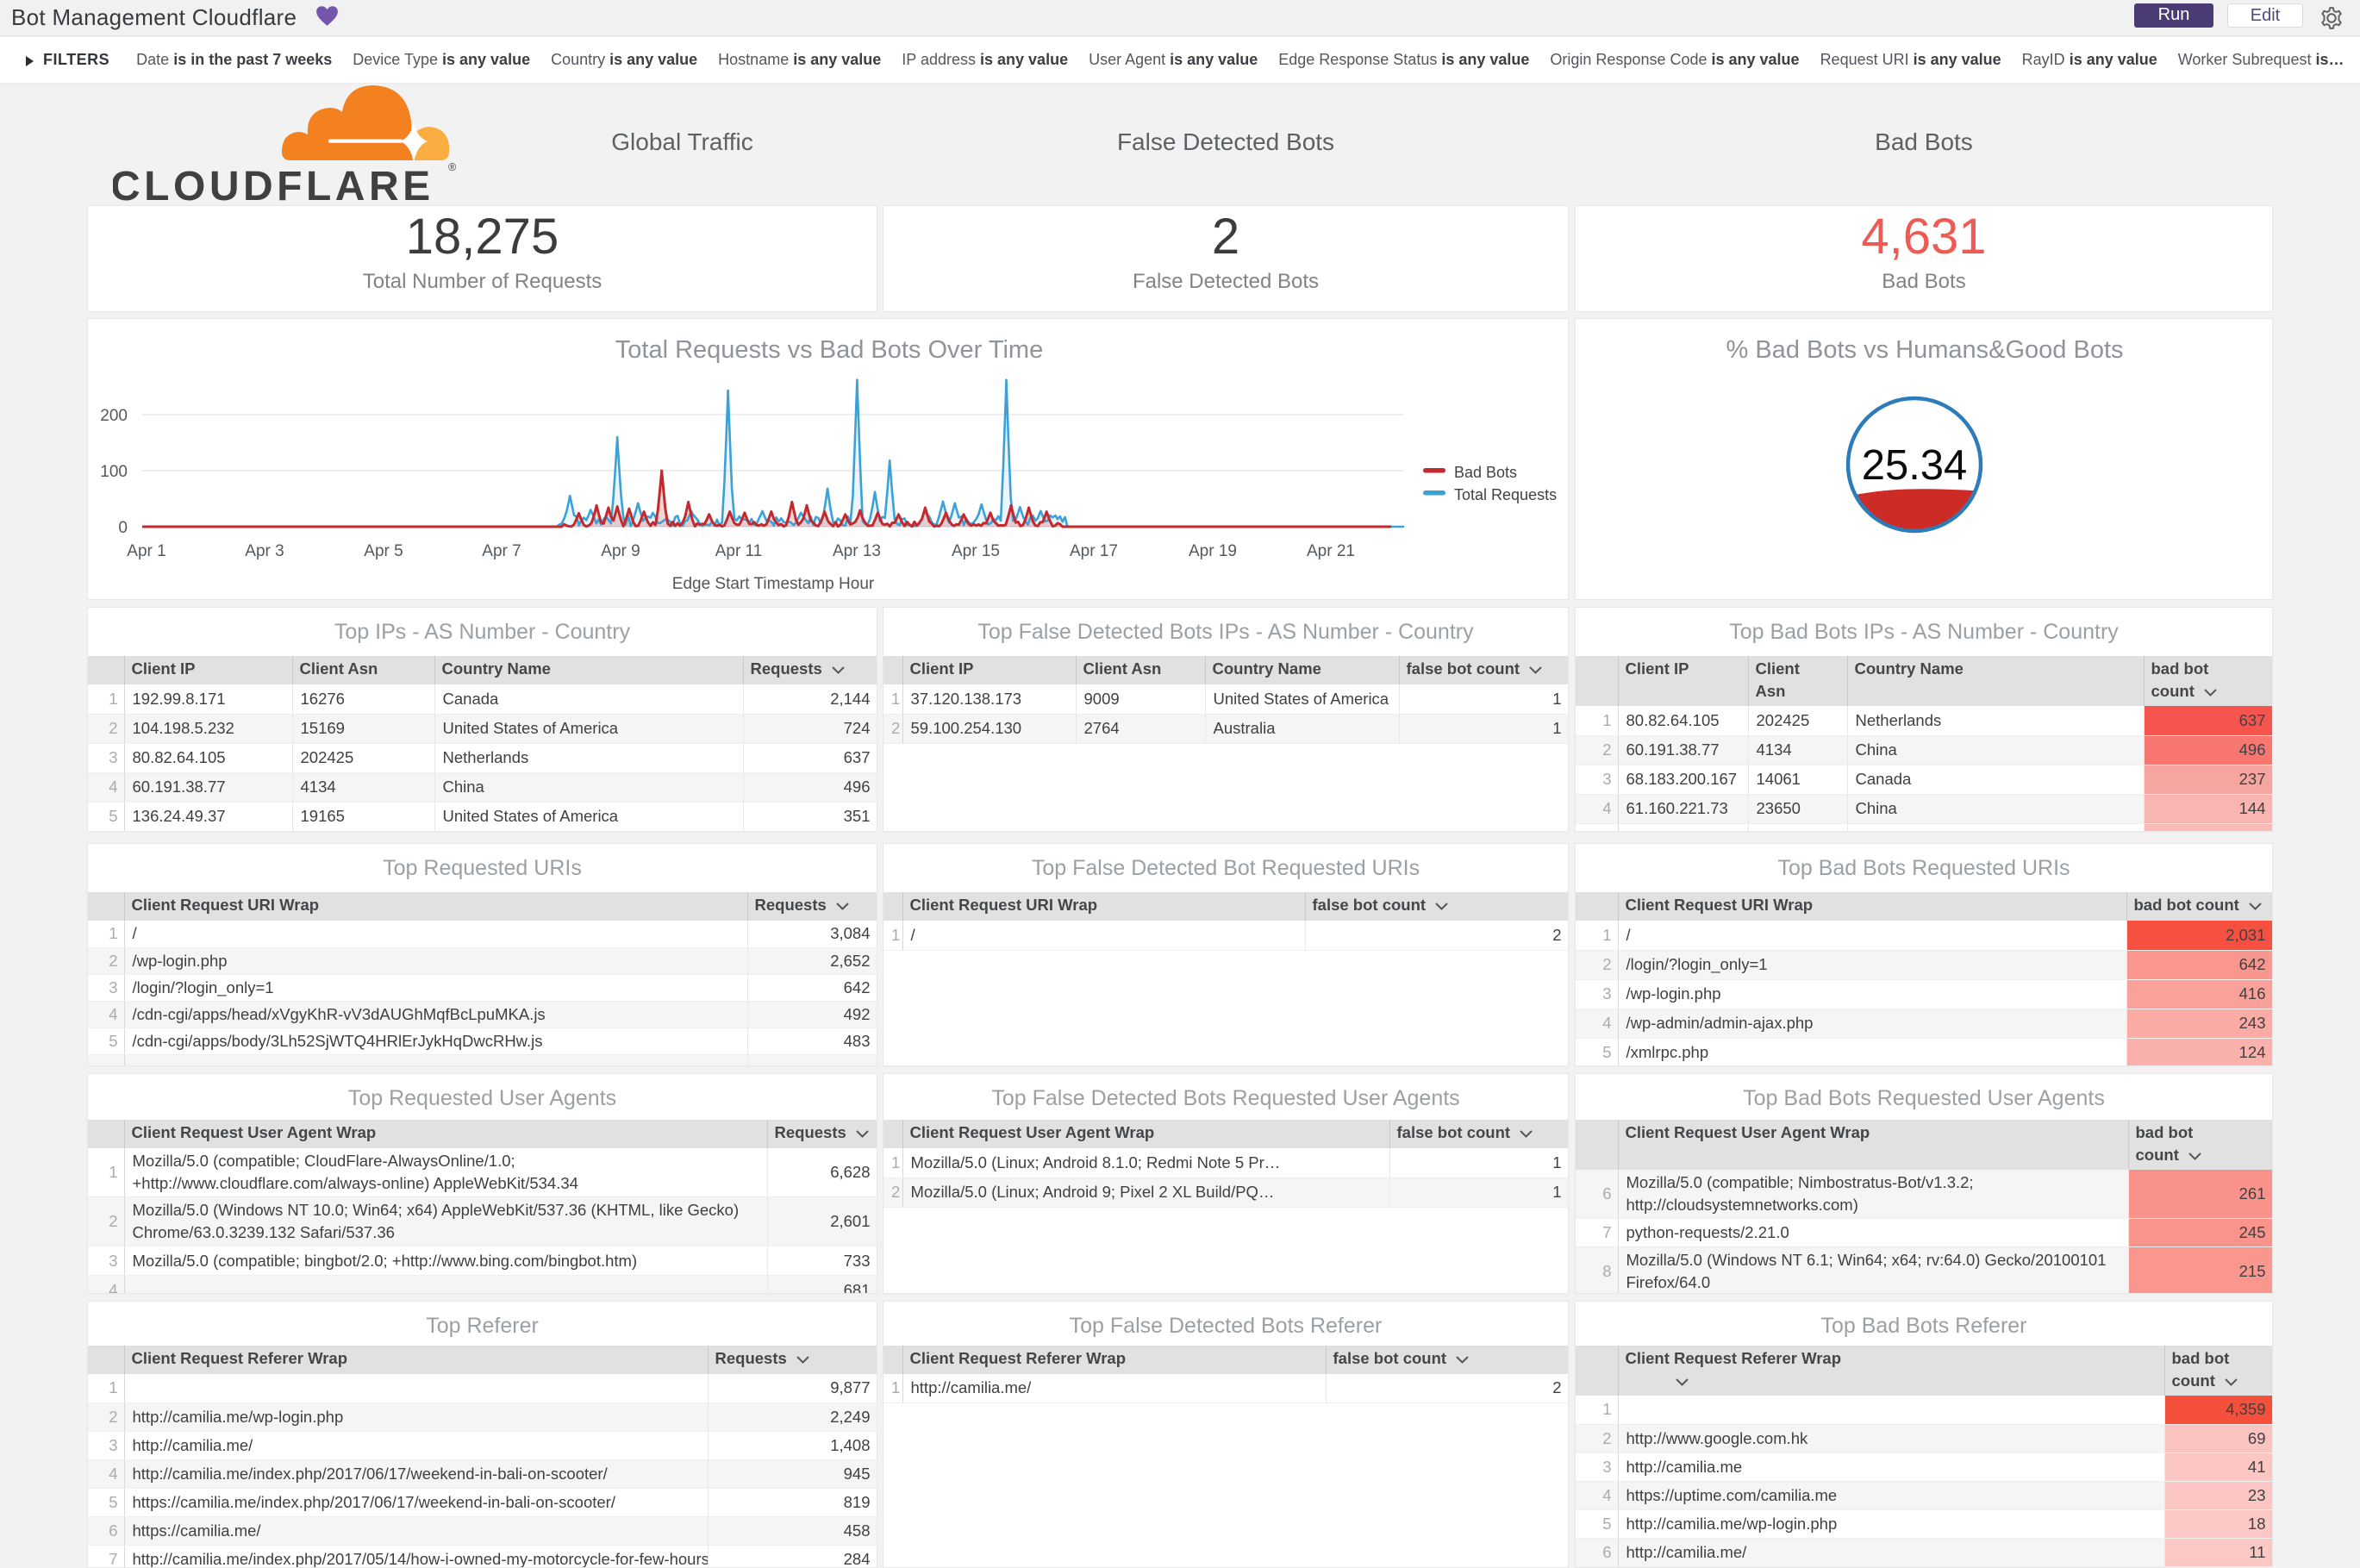 The width and height of the screenshot is (2360, 1568). Describe the element at coordinates (265, 551) in the screenshot. I see `svg-text: Apr 3` at that location.